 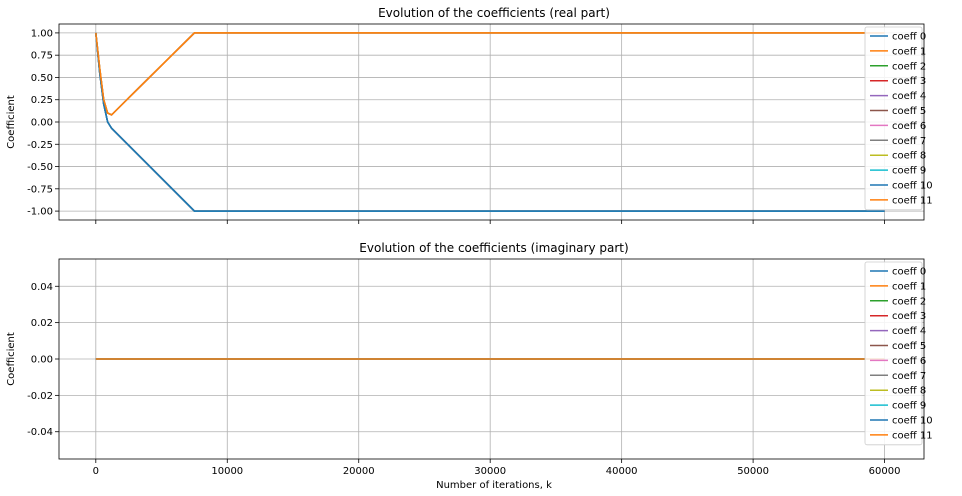 I want to click on imaginary-part-legend-label: coeff 9, so click(x=909, y=406).